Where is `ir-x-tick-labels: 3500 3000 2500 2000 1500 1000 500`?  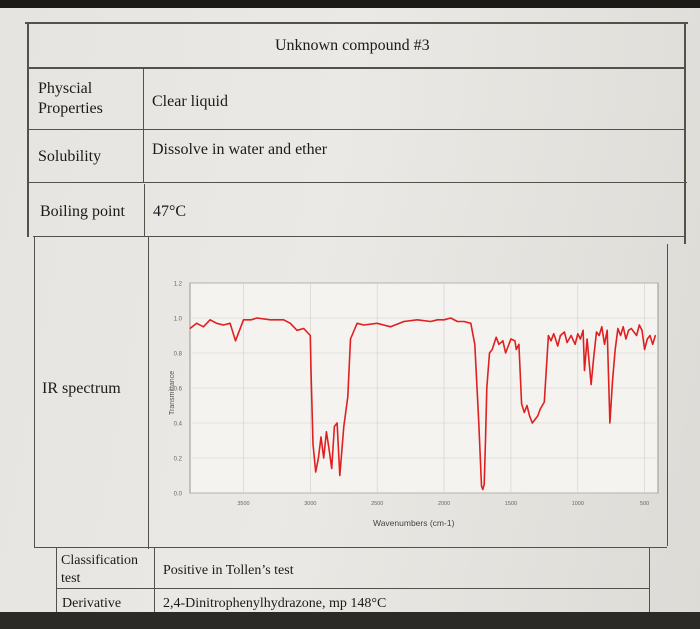
ir-x-tick-labels: 3500 3000 2500 2000 1500 1000 500 is located at coordinates (443, 504).